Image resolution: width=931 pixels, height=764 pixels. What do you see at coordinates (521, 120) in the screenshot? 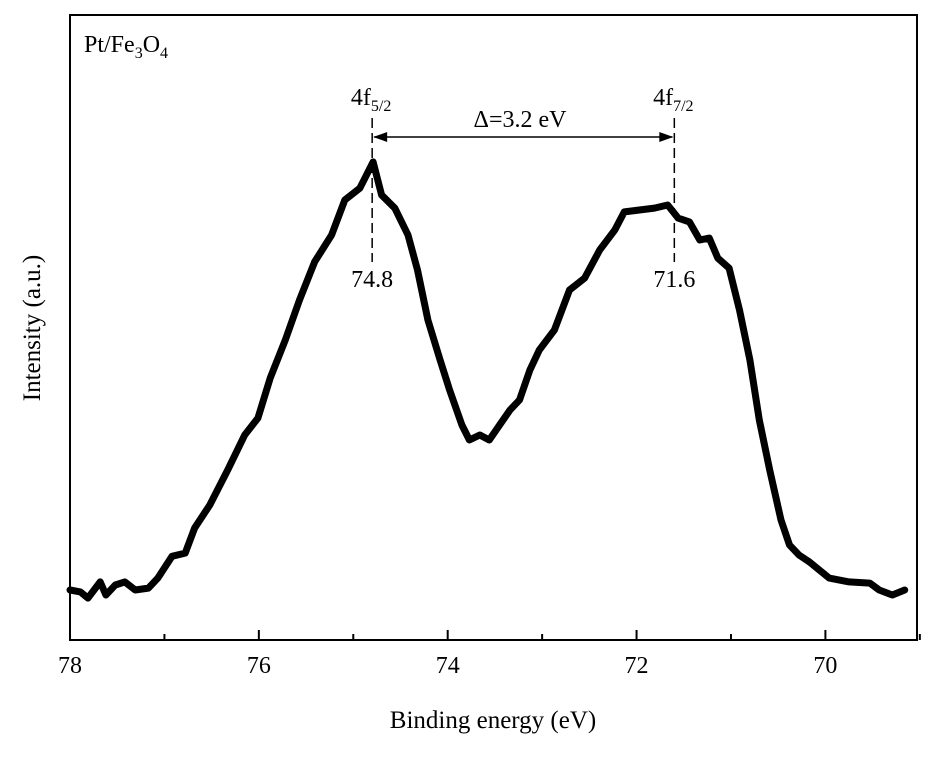
I see `splitting-label: Δ=3.2 eV` at bounding box center [521, 120].